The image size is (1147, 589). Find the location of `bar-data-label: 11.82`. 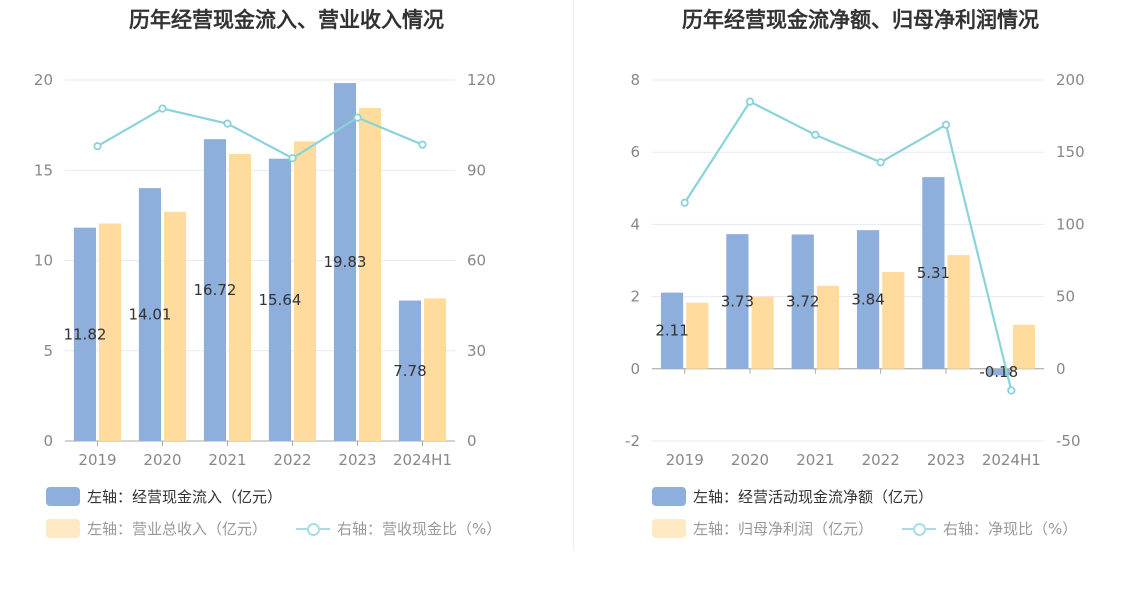

bar-data-label: 11.82 is located at coordinates (84, 334).